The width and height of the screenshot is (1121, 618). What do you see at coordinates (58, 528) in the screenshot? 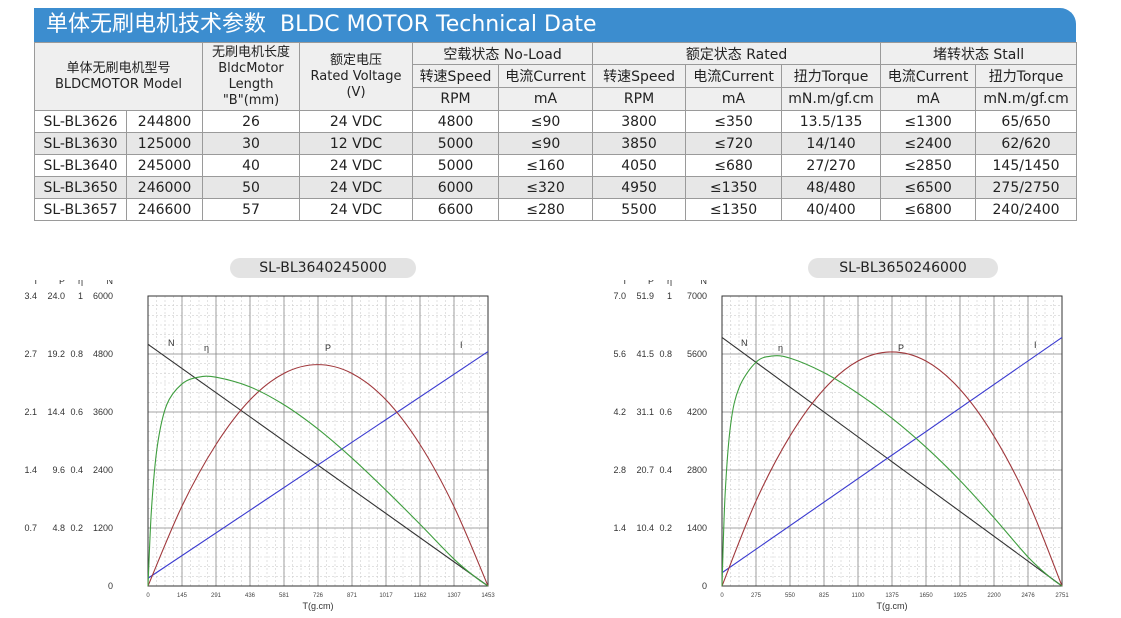
I see `y-tick-label: 4.8` at bounding box center [58, 528].